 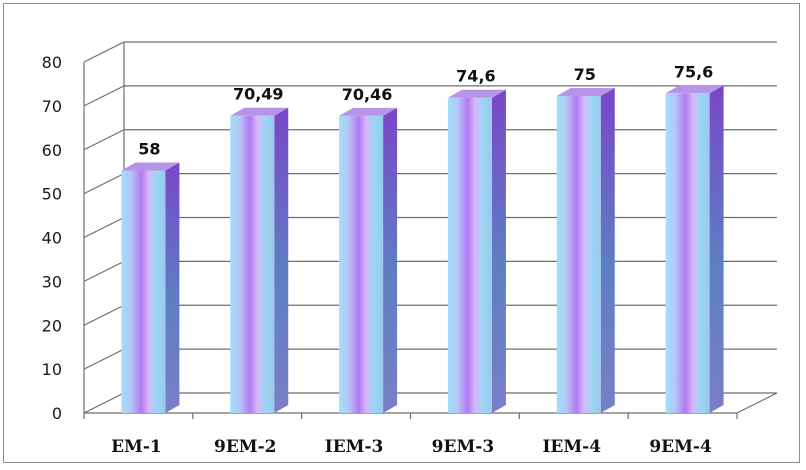 I want to click on y-tick-label: 10, so click(x=52, y=369).